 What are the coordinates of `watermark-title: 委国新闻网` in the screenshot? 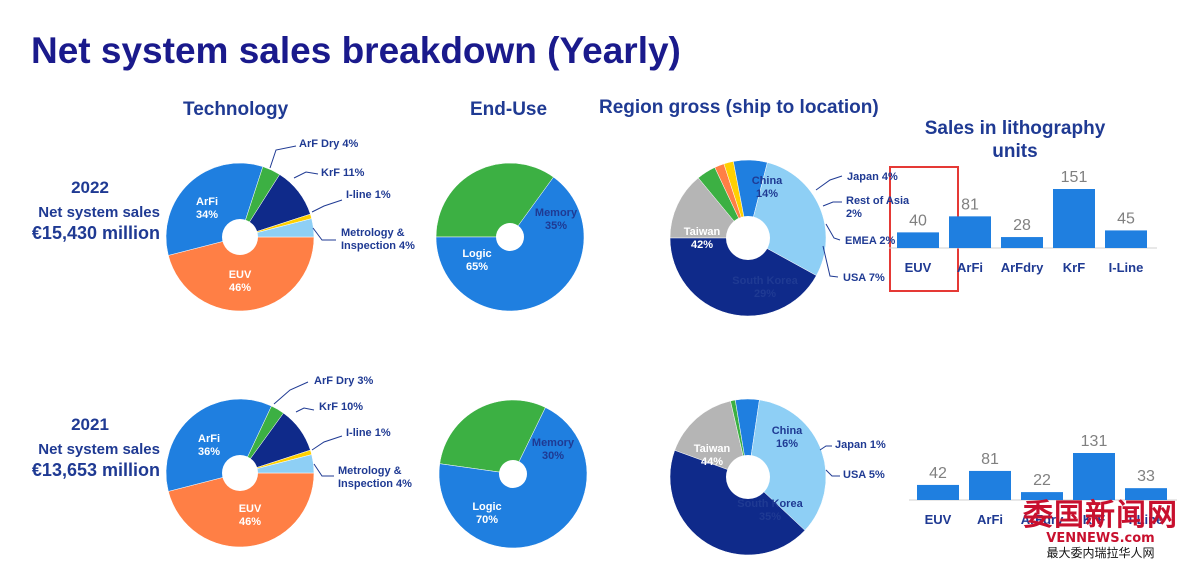 It's located at (1100, 515).